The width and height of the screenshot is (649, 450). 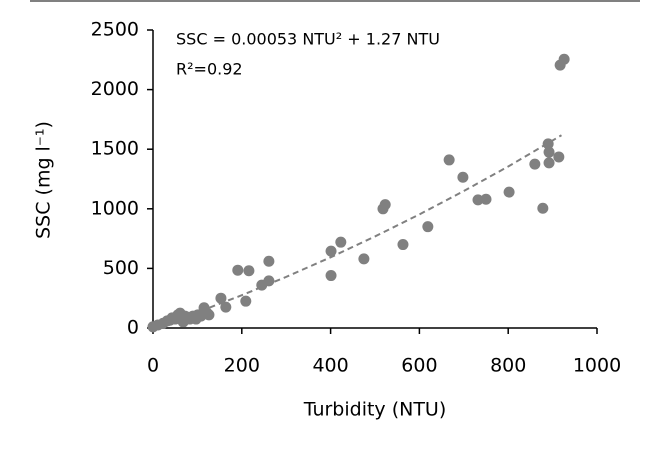 What do you see at coordinates (242, 366) in the screenshot?
I see `x-tick-label: 200` at bounding box center [242, 366].